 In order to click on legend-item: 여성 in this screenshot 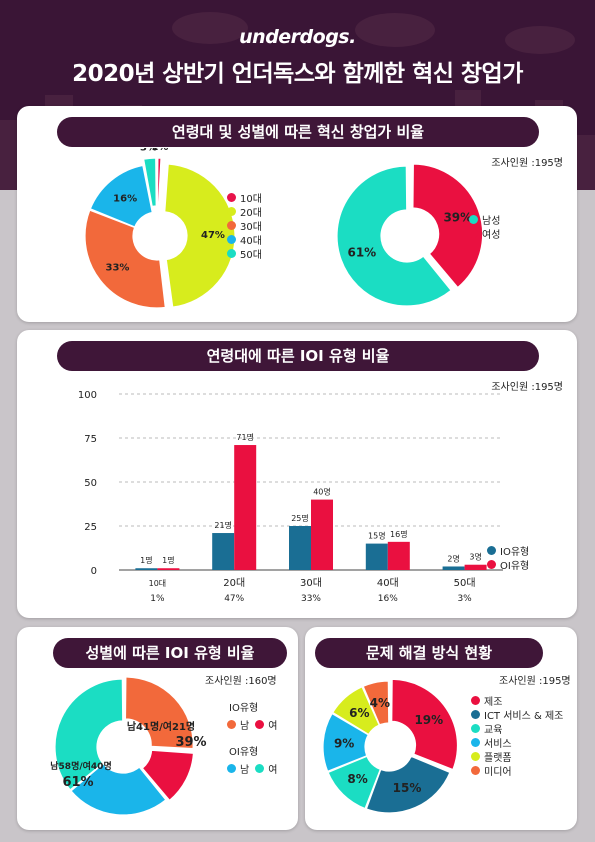, I will do `click(485, 233)`.